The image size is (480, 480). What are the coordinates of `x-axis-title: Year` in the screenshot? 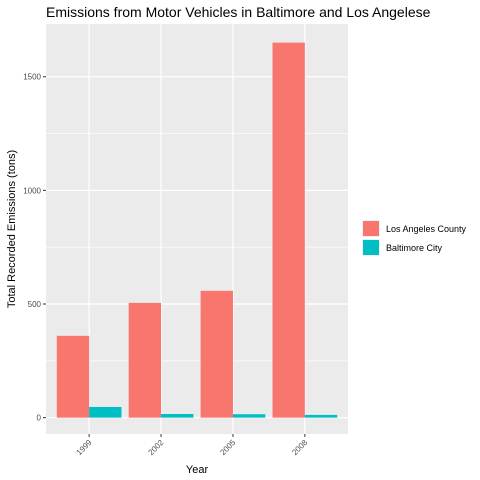 It's located at (197, 470).